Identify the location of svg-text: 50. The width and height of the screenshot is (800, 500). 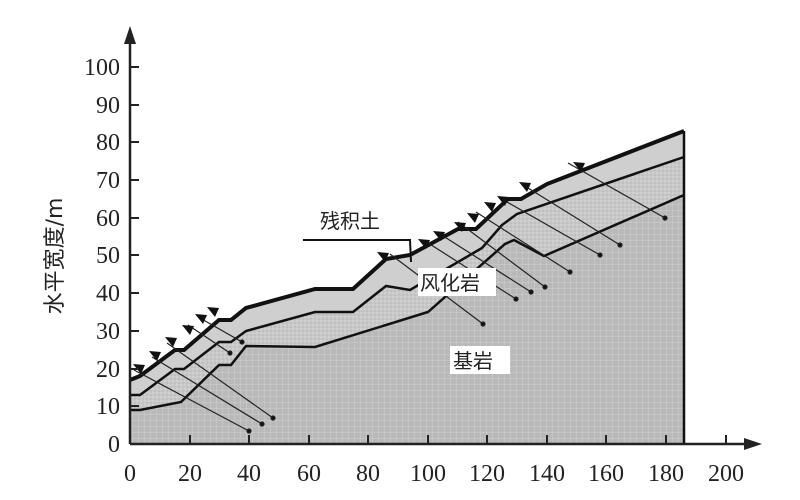
(108, 256).